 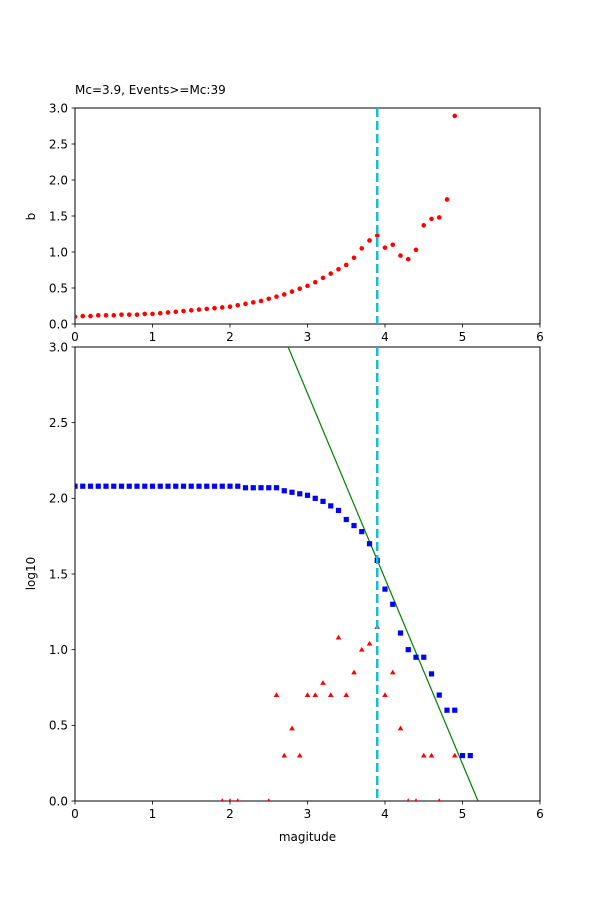 I want to click on b-value-x-tick-label: 4, so click(x=385, y=337).